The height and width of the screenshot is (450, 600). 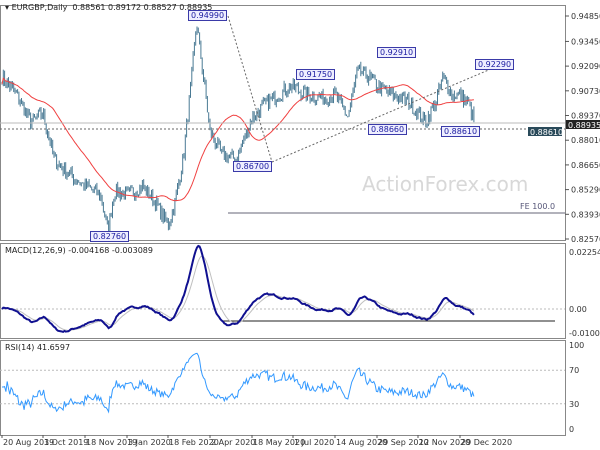 I want to click on ohlc-readout: 0.88561 0.89172 0.88527 0.88935, so click(x=142, y=7).